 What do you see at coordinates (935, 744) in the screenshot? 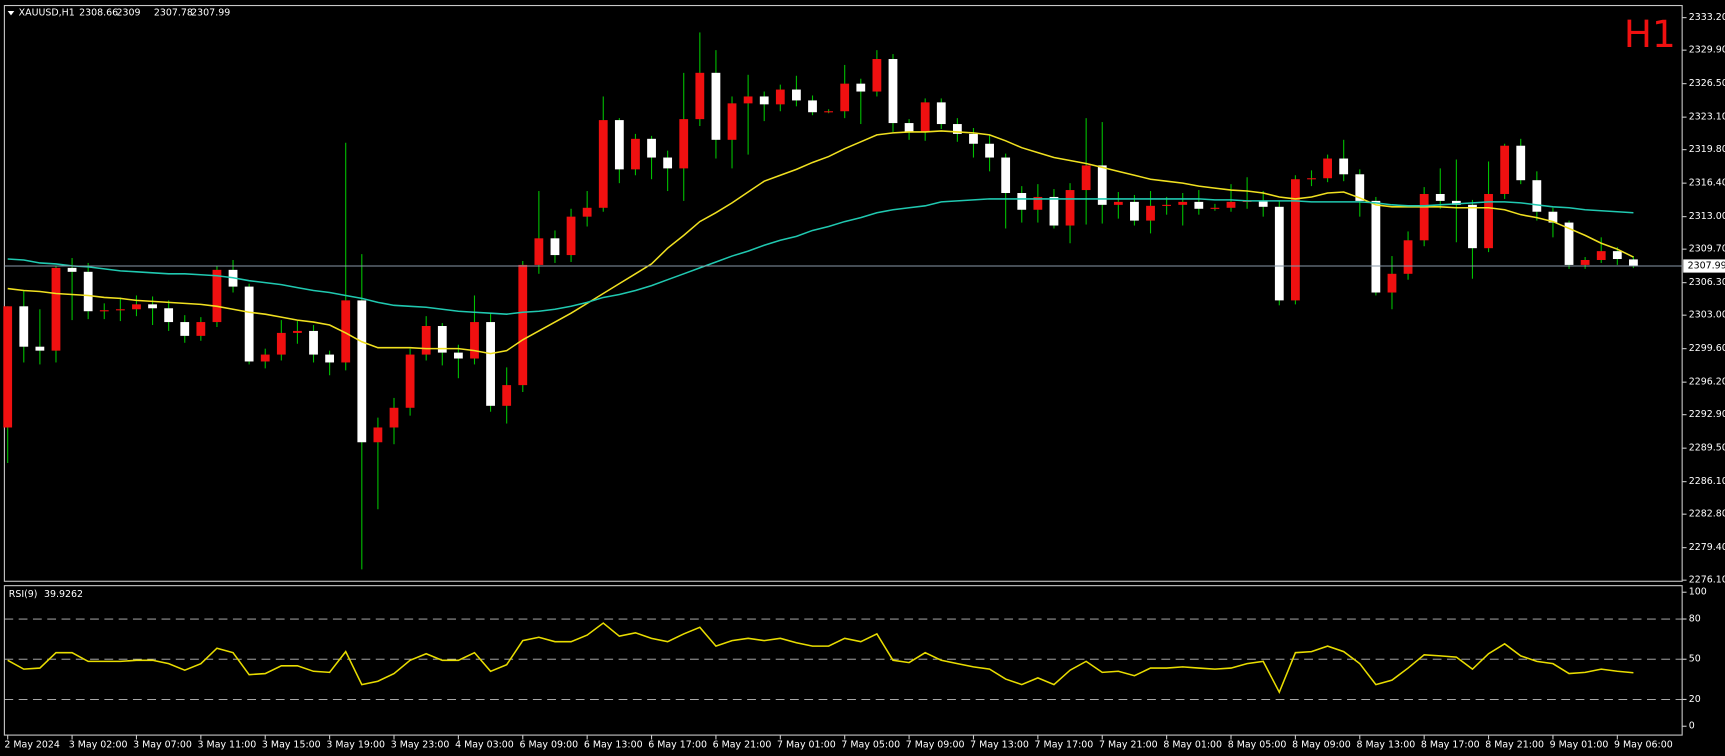
I see `x-tick-label: 7 May 09:00` at bounding box center [935, 744].